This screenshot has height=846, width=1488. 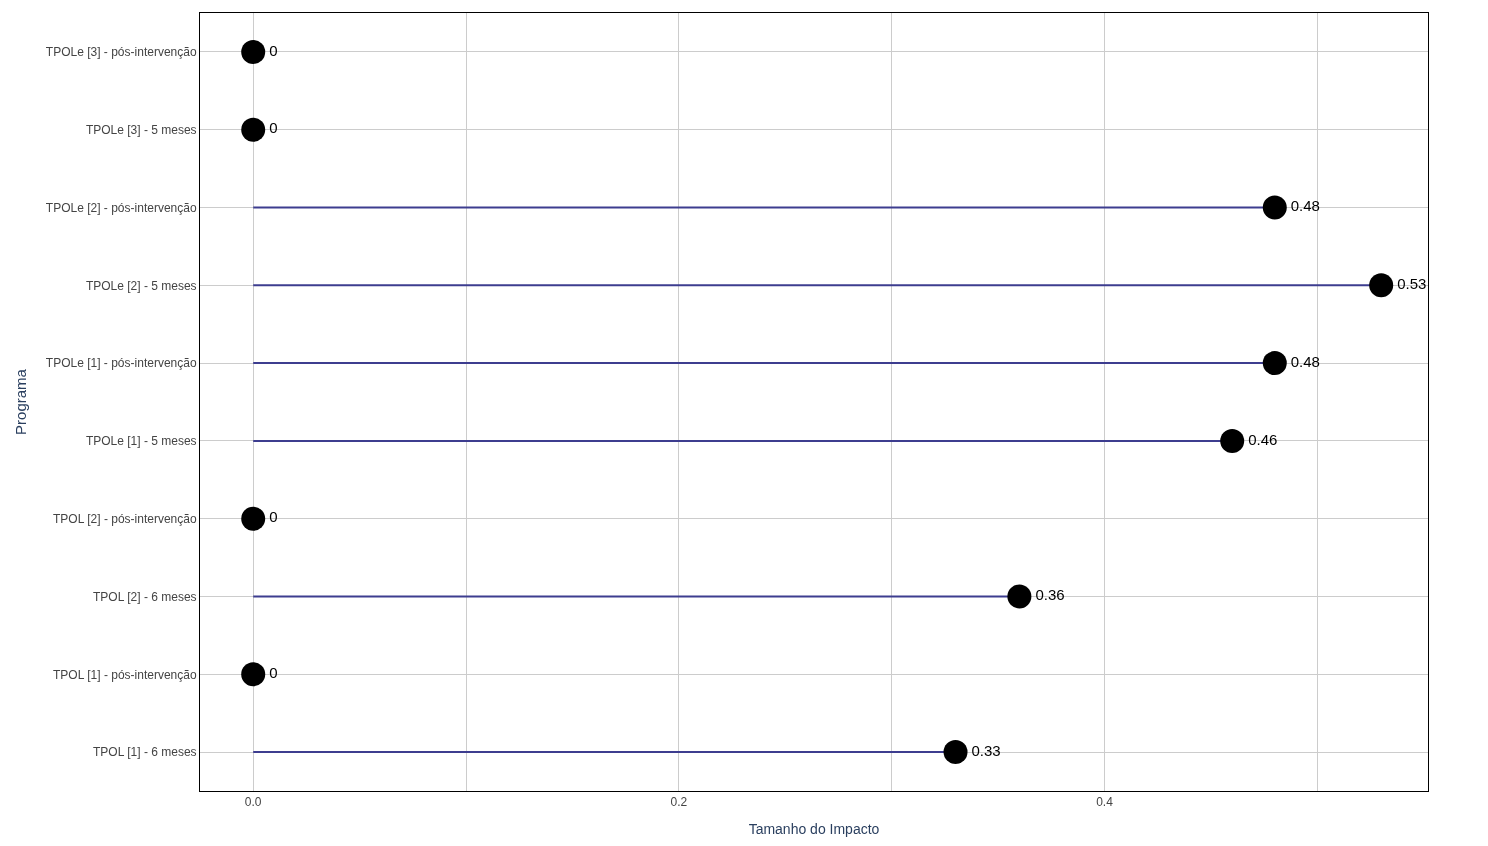 I want to click on y-tick-label: TPOLe [3] - 5 meses, so click(x=141, y=129).